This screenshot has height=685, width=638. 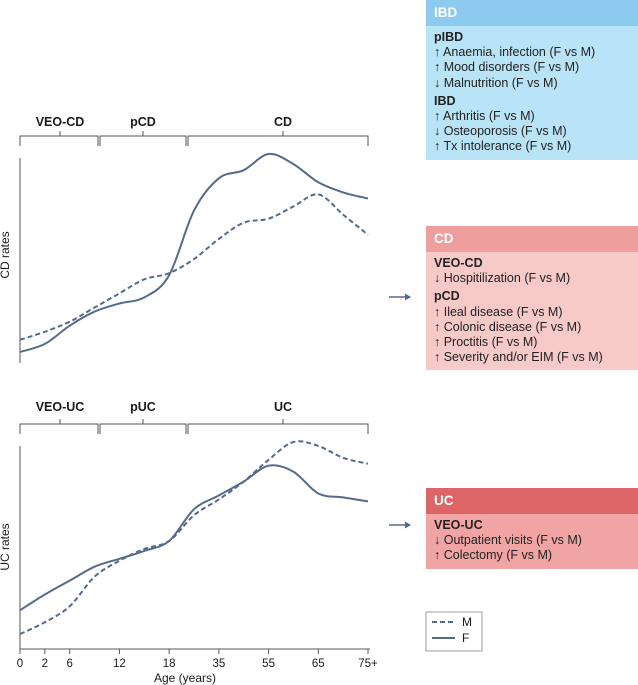 I want to click on box-list-item: ↑ Proctitis (F vs M), so click(x=486, y=342).